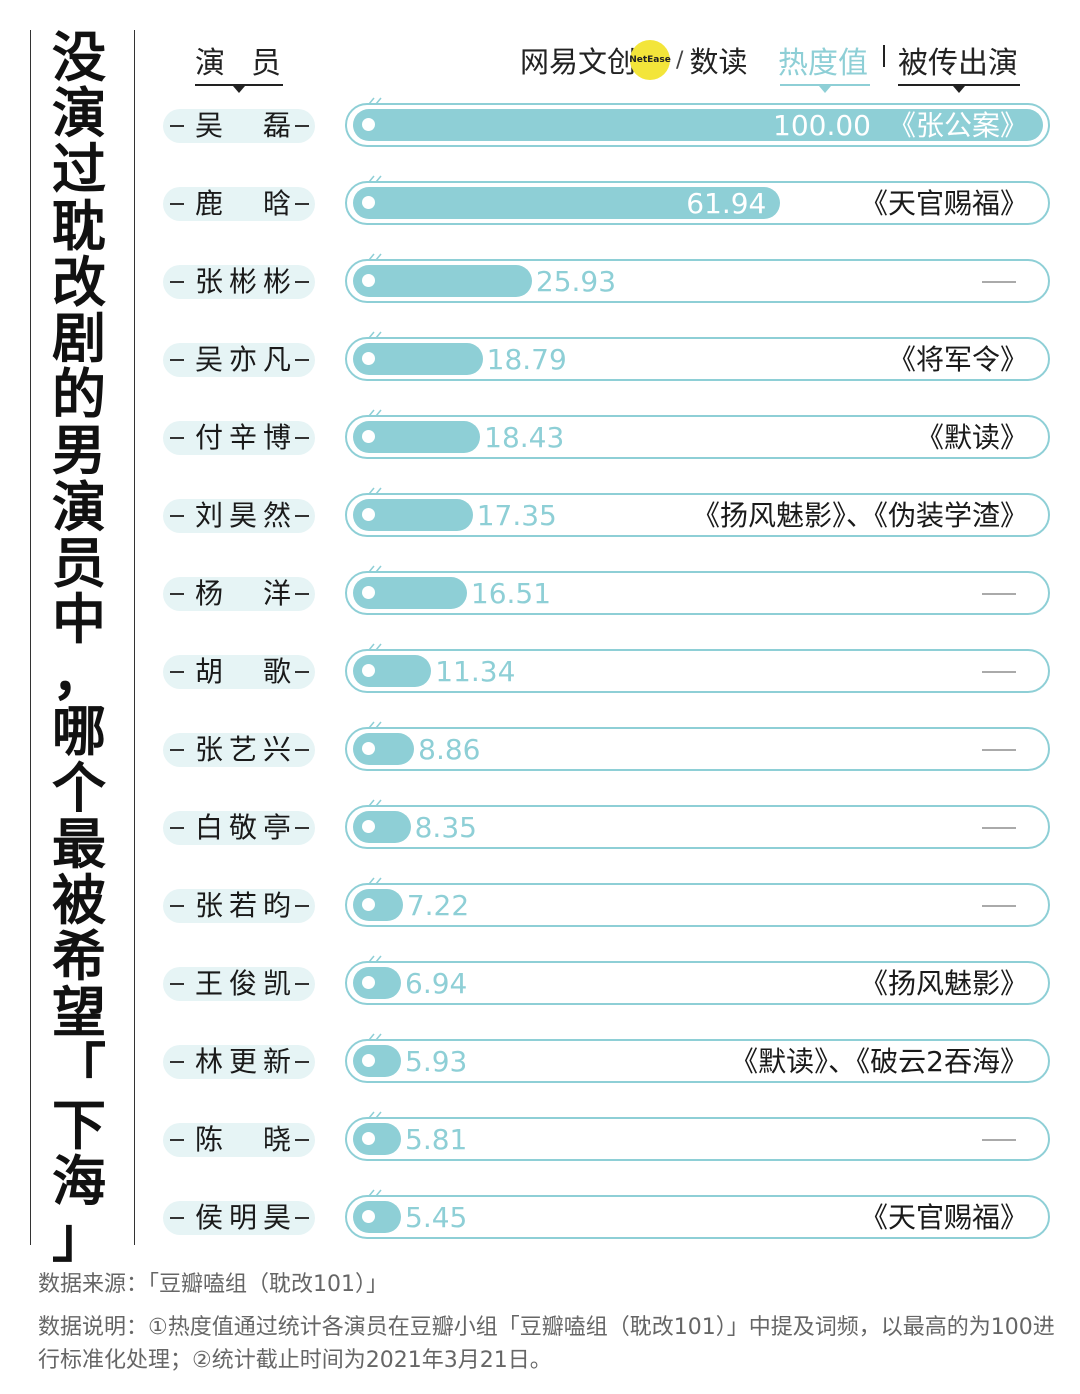 Image resolution: width=1080 pixels, height=1394 pixels. I want to click on netease-logo: 网易文创 NetEase / 数读, so click(633, 60).